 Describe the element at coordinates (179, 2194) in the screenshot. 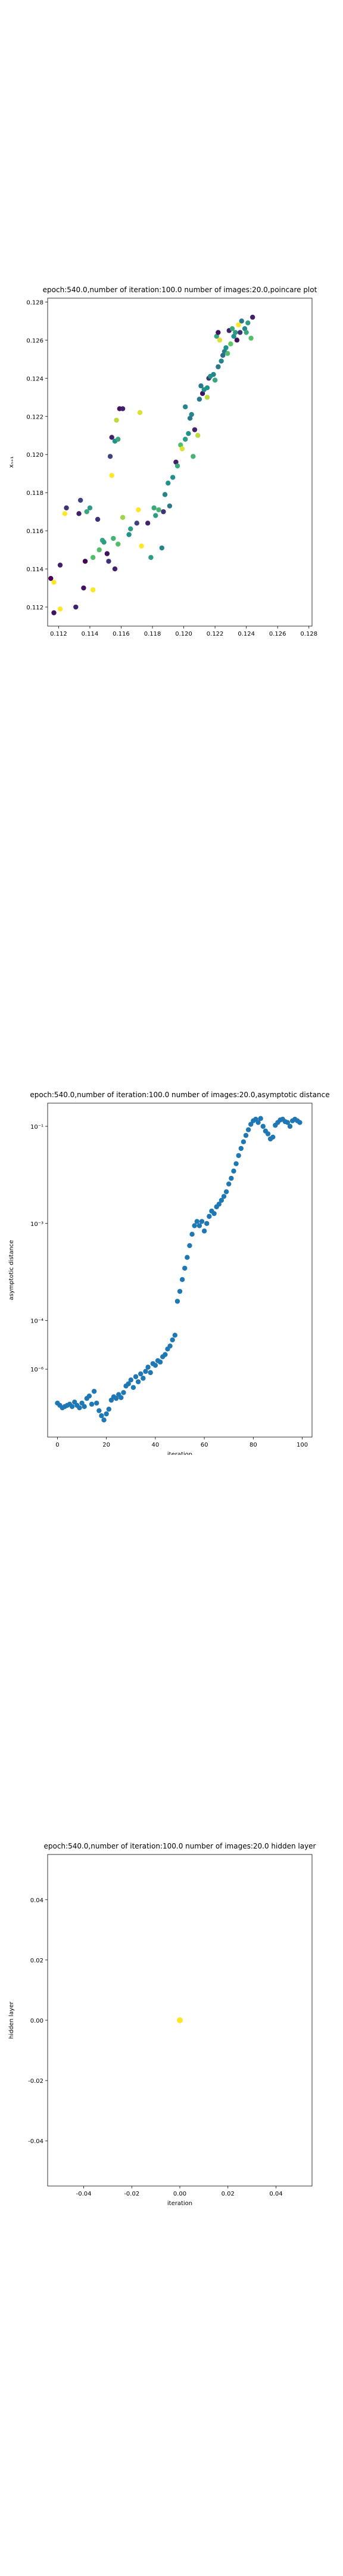

I see `x-tick-label: 0.00` at that location.